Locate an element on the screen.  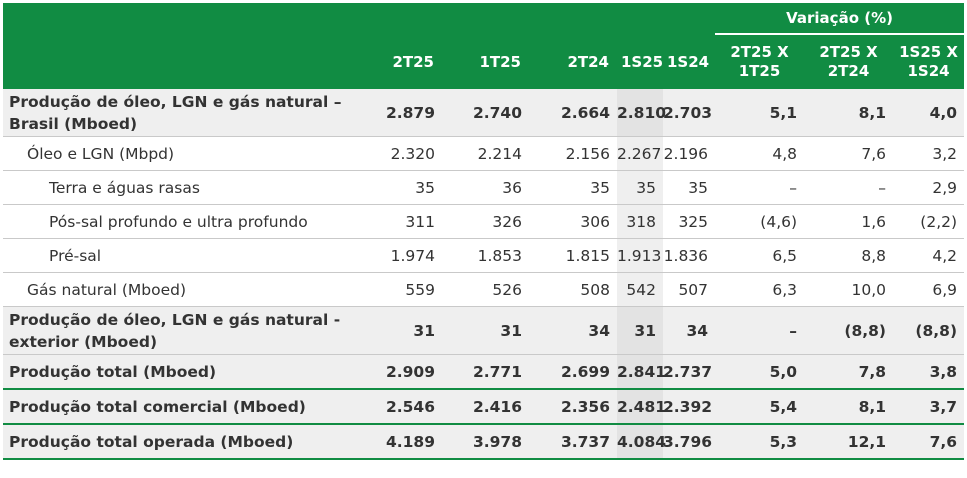
cell: 6,3 is located at coordinates (760, 289).